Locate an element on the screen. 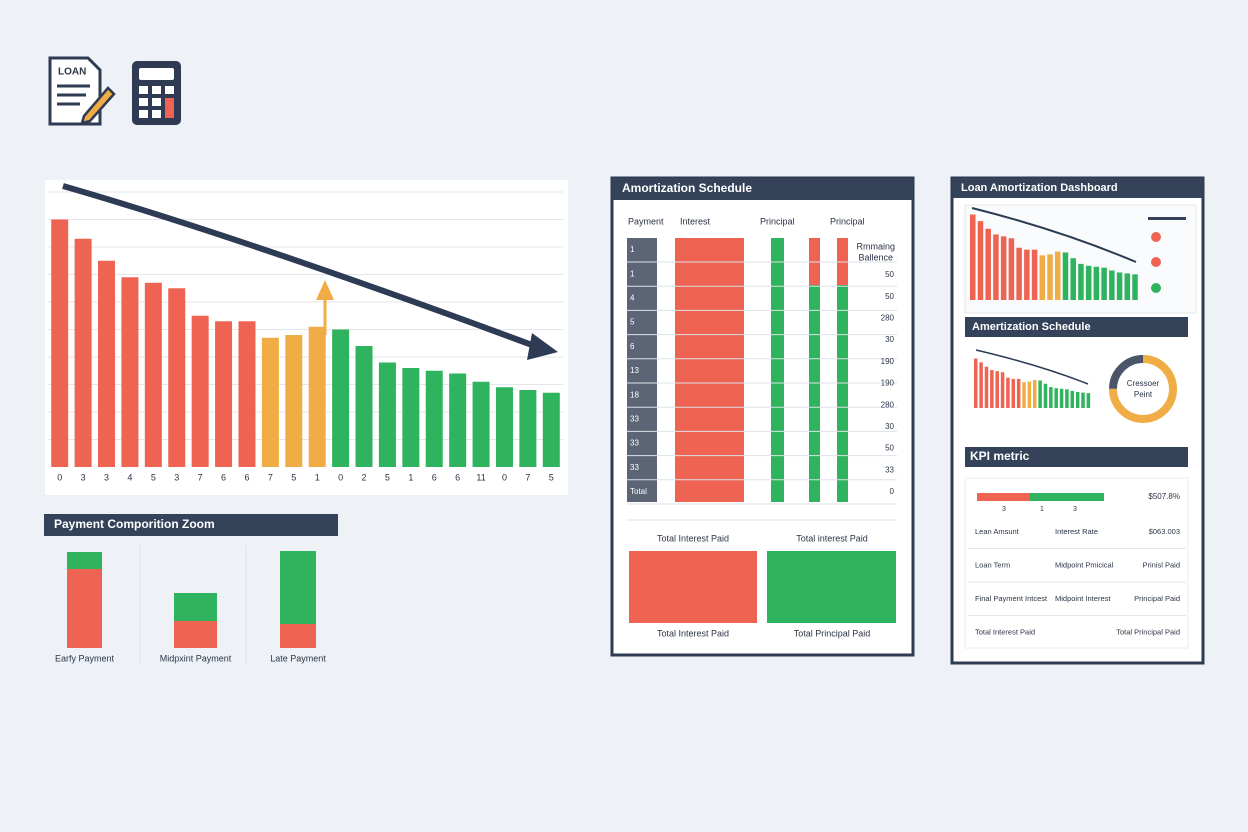  interest-column is located at coordinates (709, 370).